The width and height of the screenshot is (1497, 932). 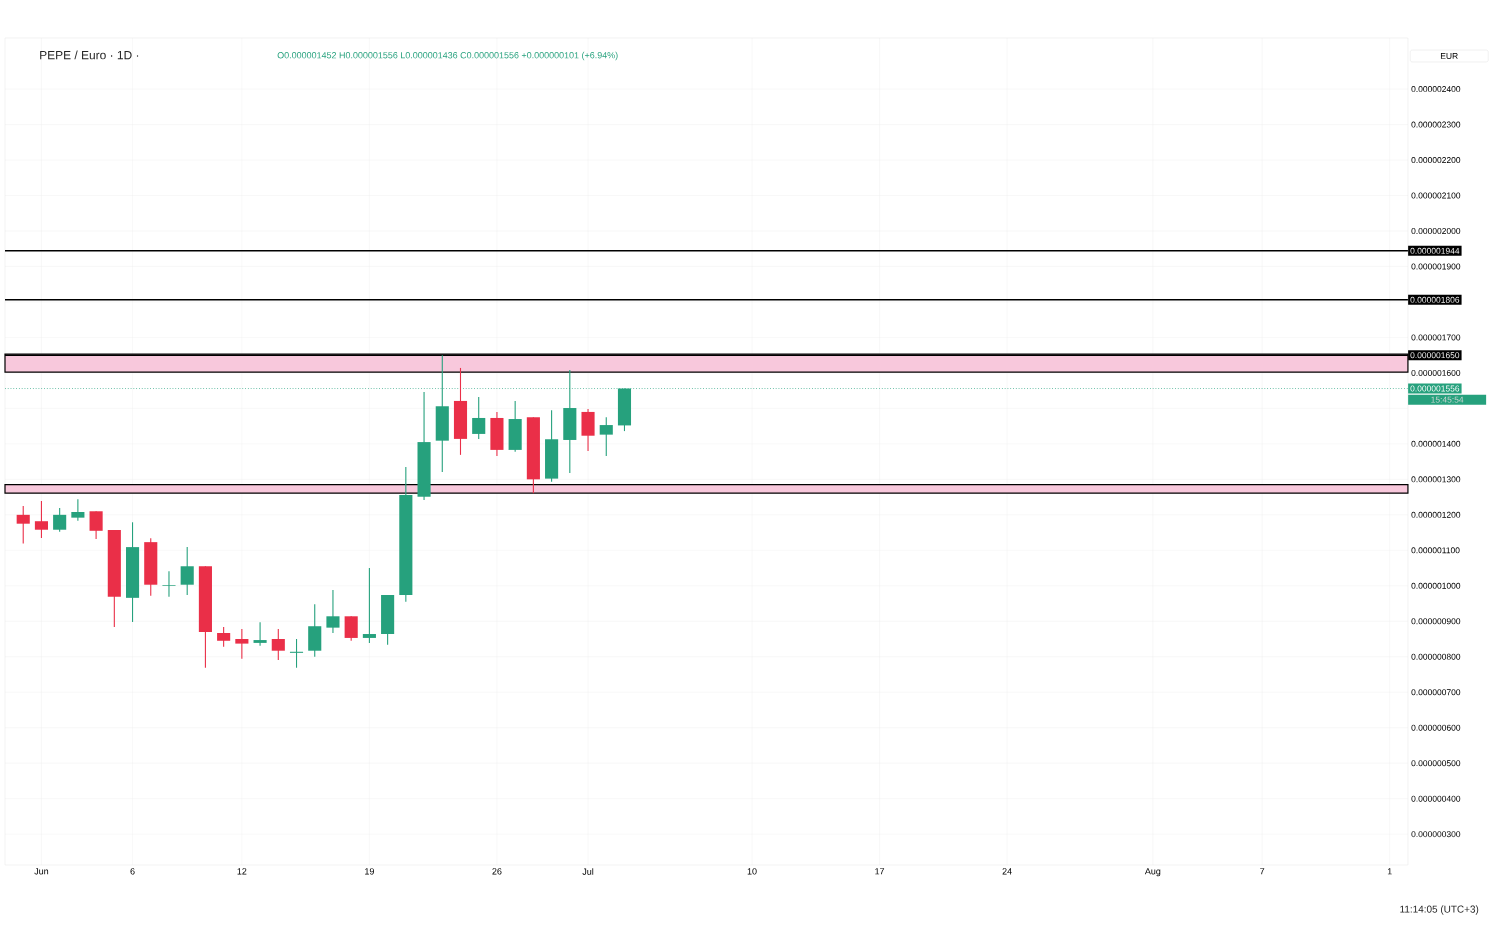 I want to click on ref-line-label: 0.000001650, so click(x=1435, y=355).